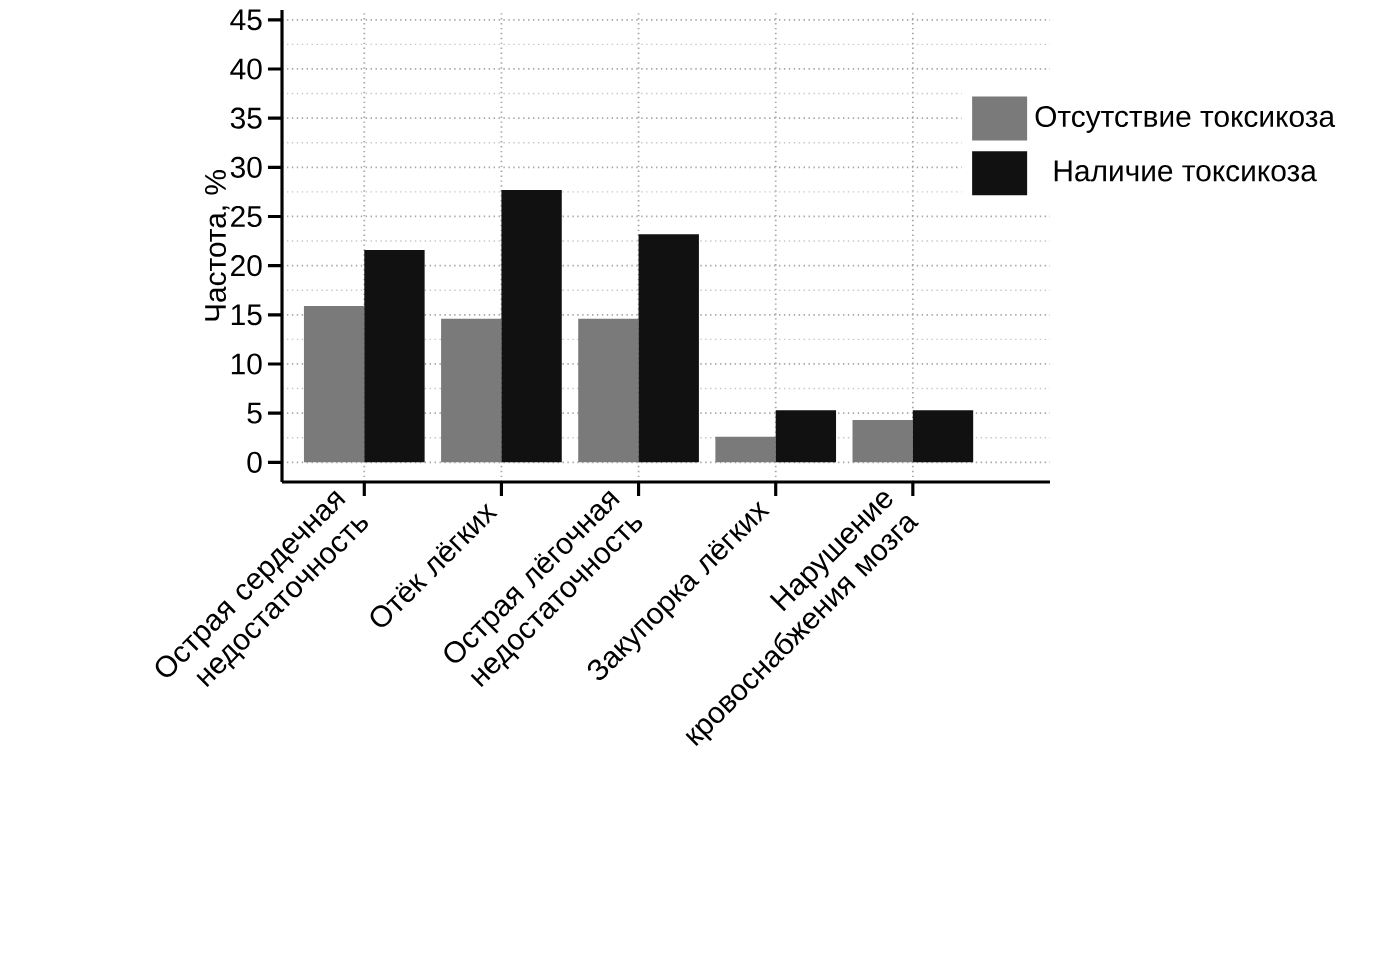 The height and width of the screenshot is (956, 1400). I want to click on y-tick-label: 45, so click(246, 20).